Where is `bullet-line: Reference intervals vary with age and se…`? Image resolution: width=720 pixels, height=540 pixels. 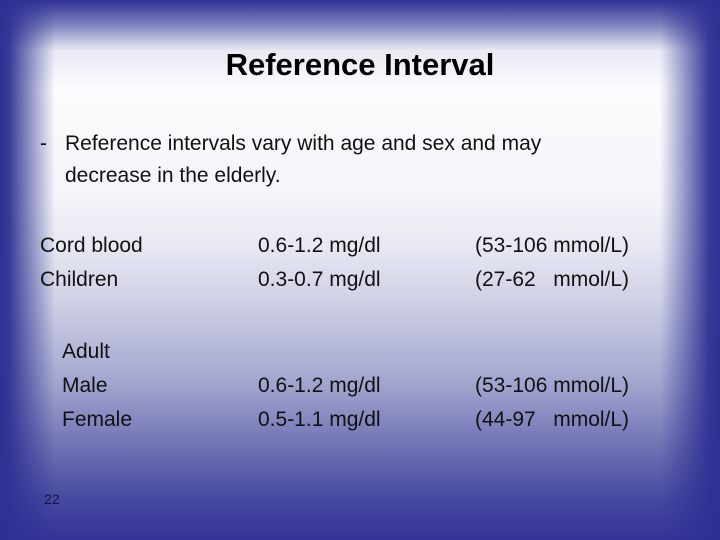
bullet-line: Reference intervals vary with age and se… is located at coordinates (303, 143).